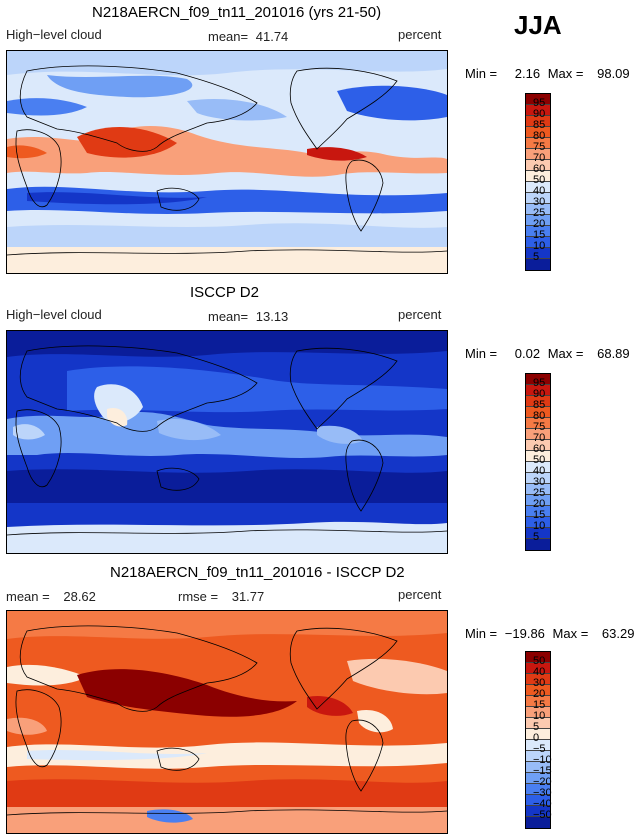 The height and width of the screenshot is (837, 644). Describe the element at coordinates (547, 73) in the screenshot. I see `min-max-readout: Min = 2.16 Max = 98.09` at that location.